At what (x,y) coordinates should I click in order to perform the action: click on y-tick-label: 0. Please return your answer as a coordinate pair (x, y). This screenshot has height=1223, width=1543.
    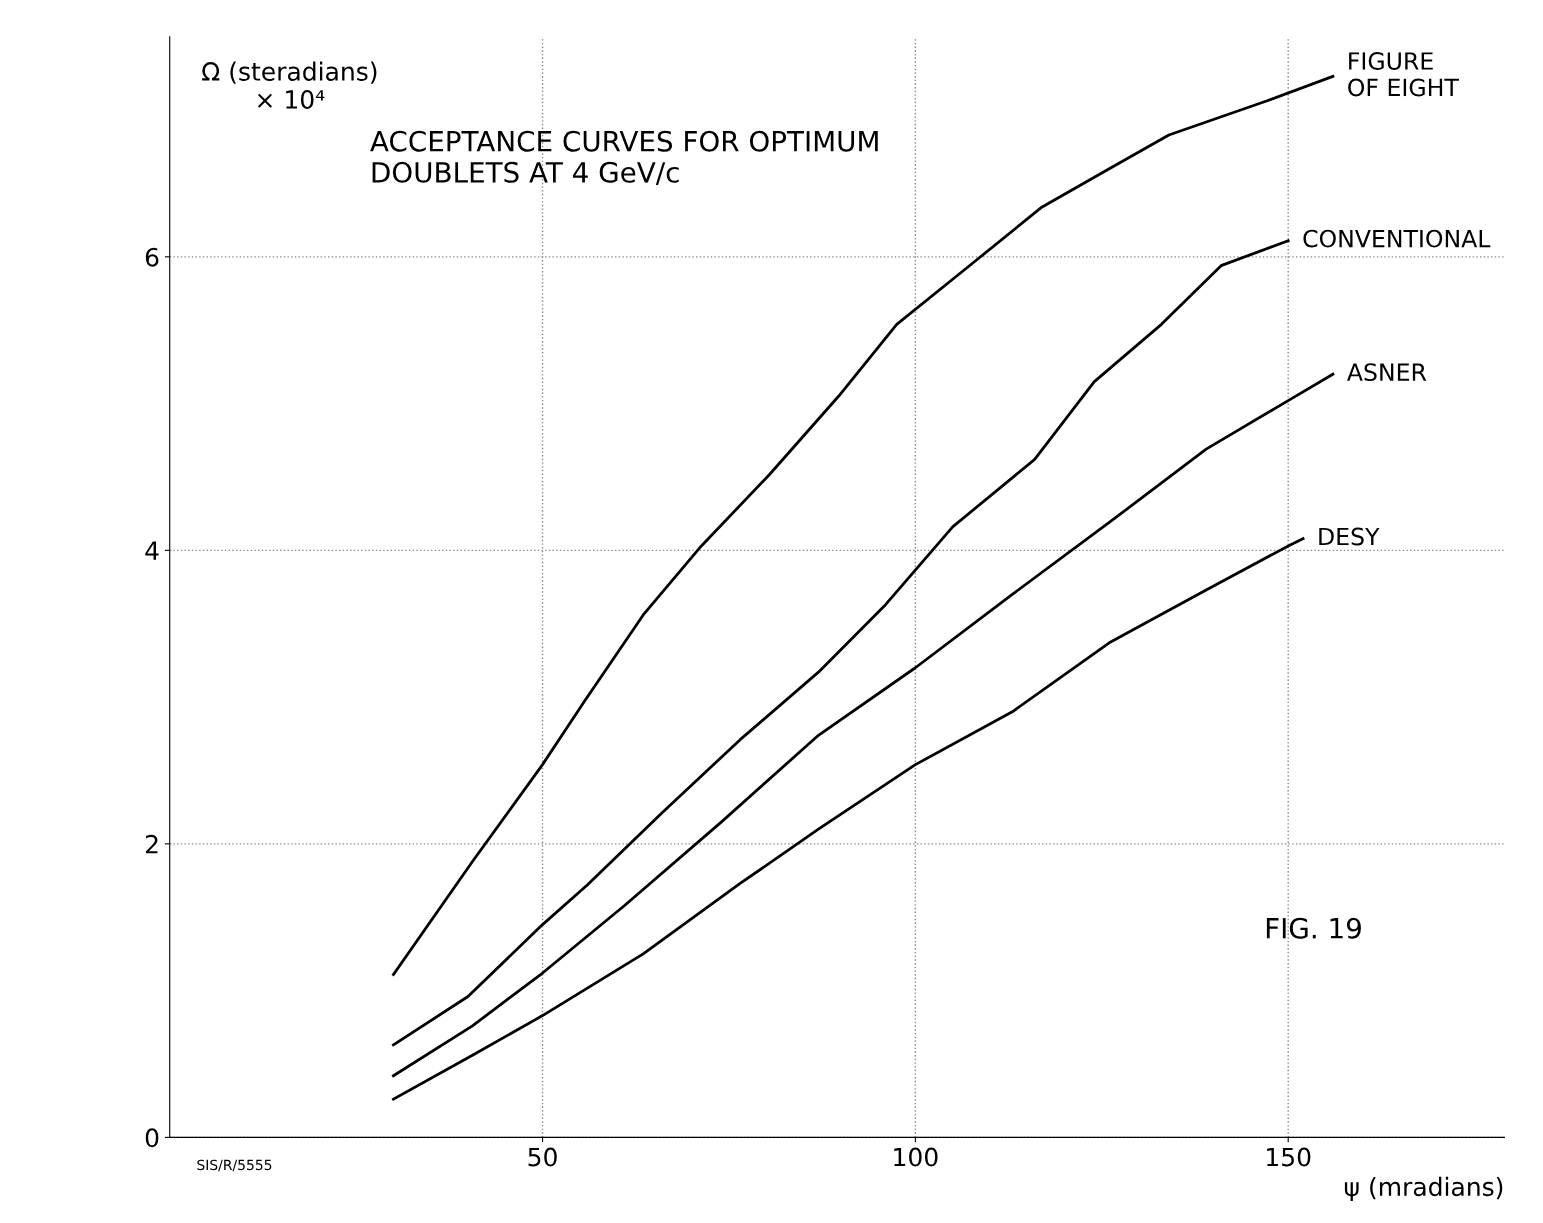
    Looking at the image, I should click on (152, 1138).